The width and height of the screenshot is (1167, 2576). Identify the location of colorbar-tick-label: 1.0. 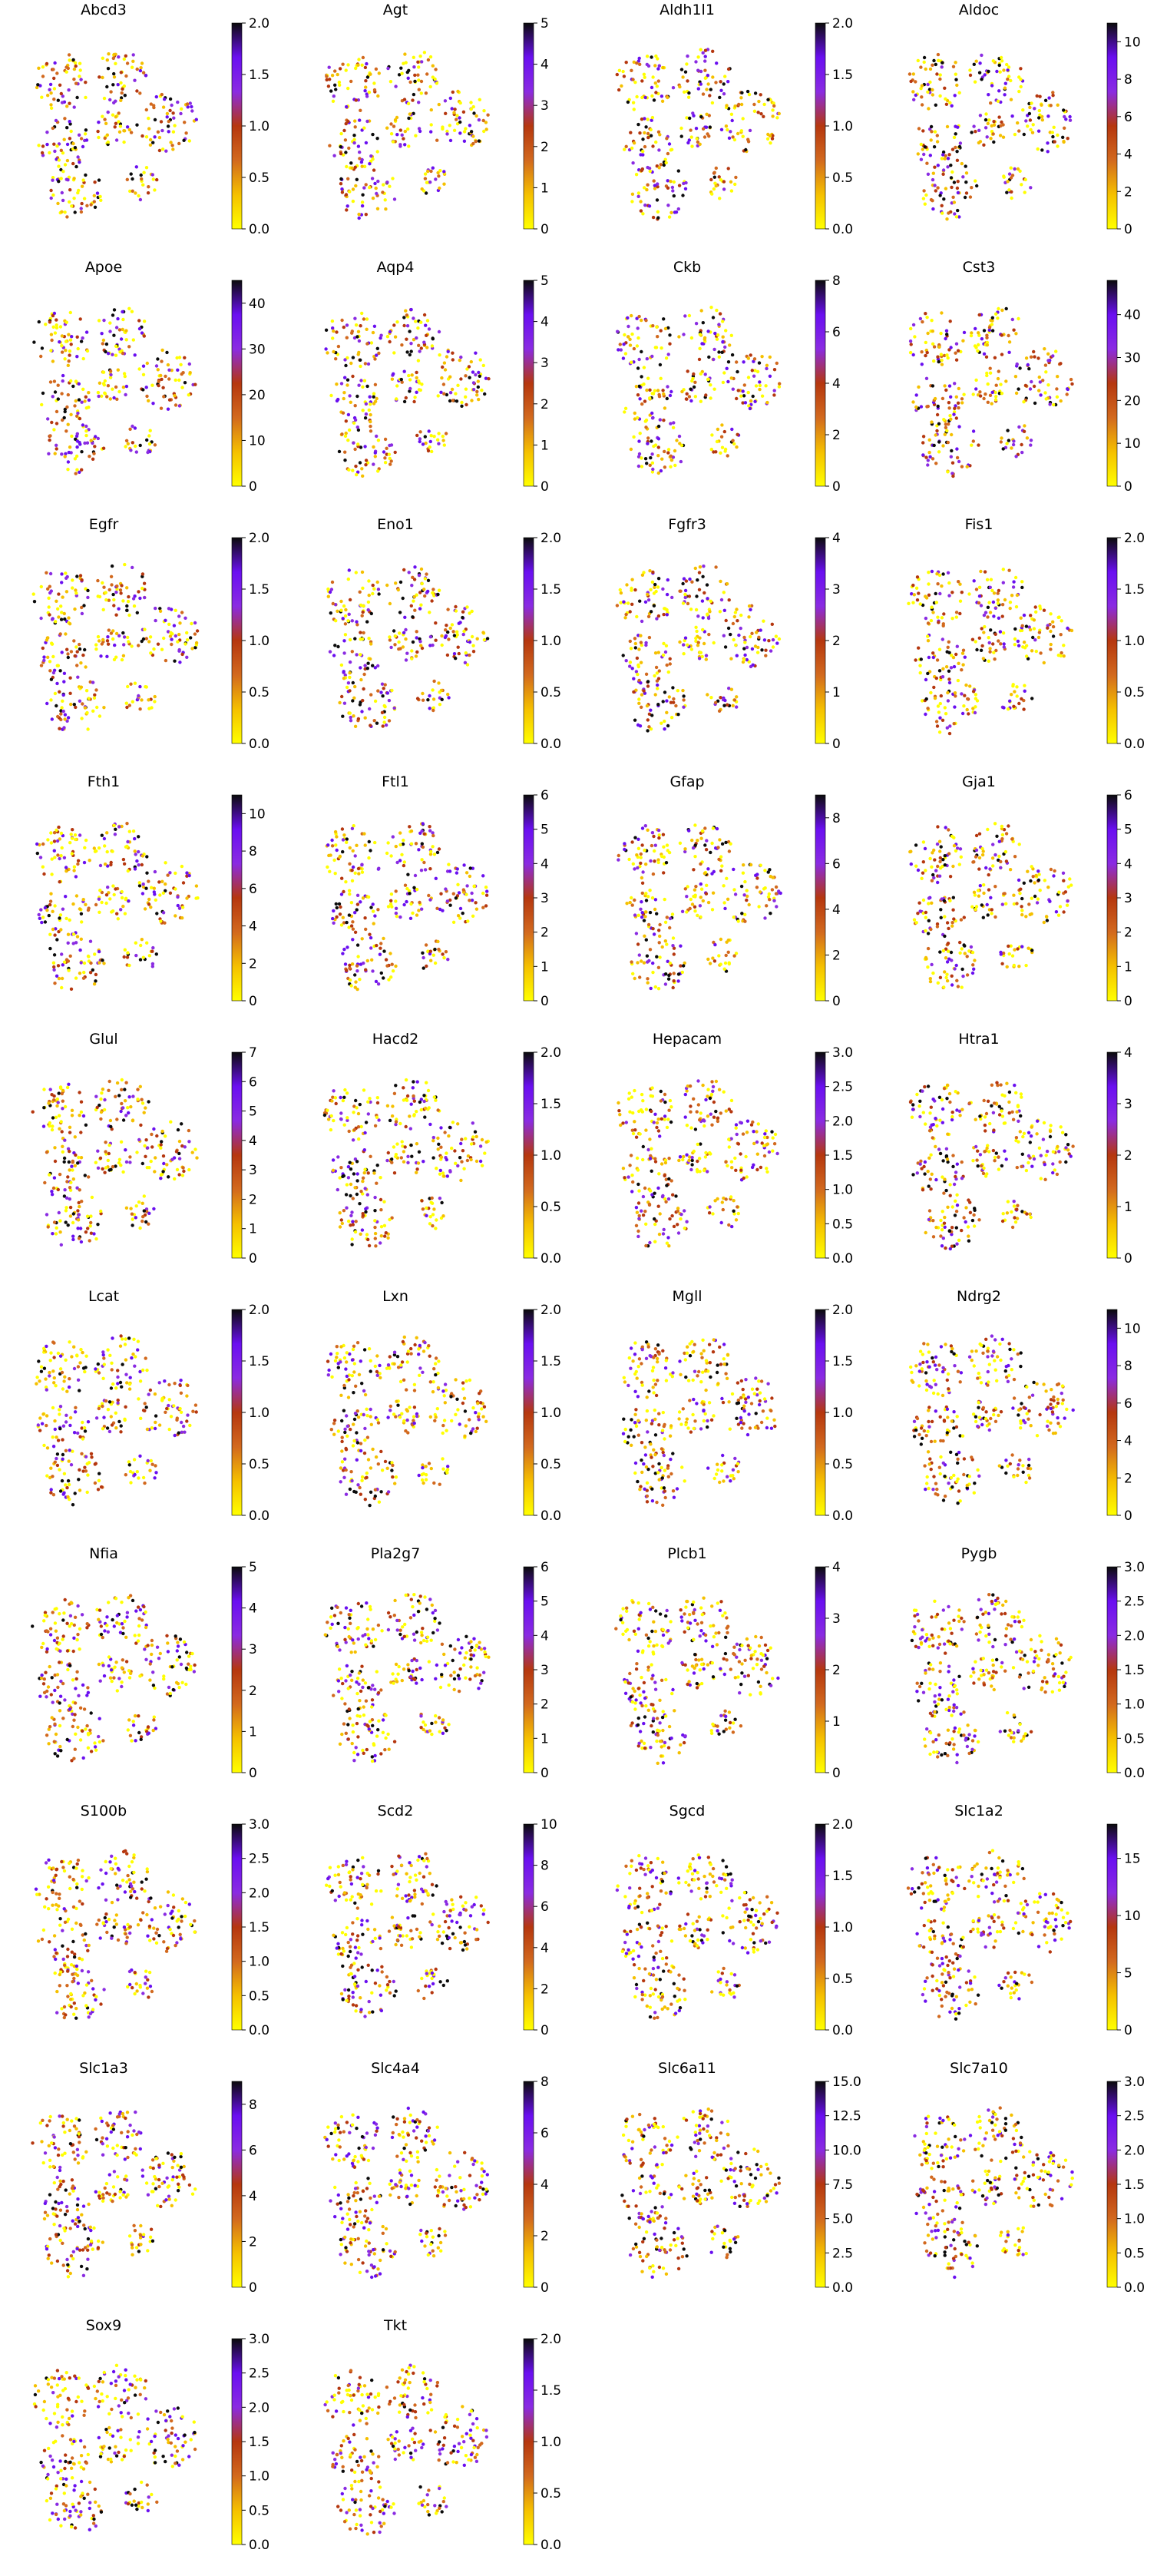
(259, 126).